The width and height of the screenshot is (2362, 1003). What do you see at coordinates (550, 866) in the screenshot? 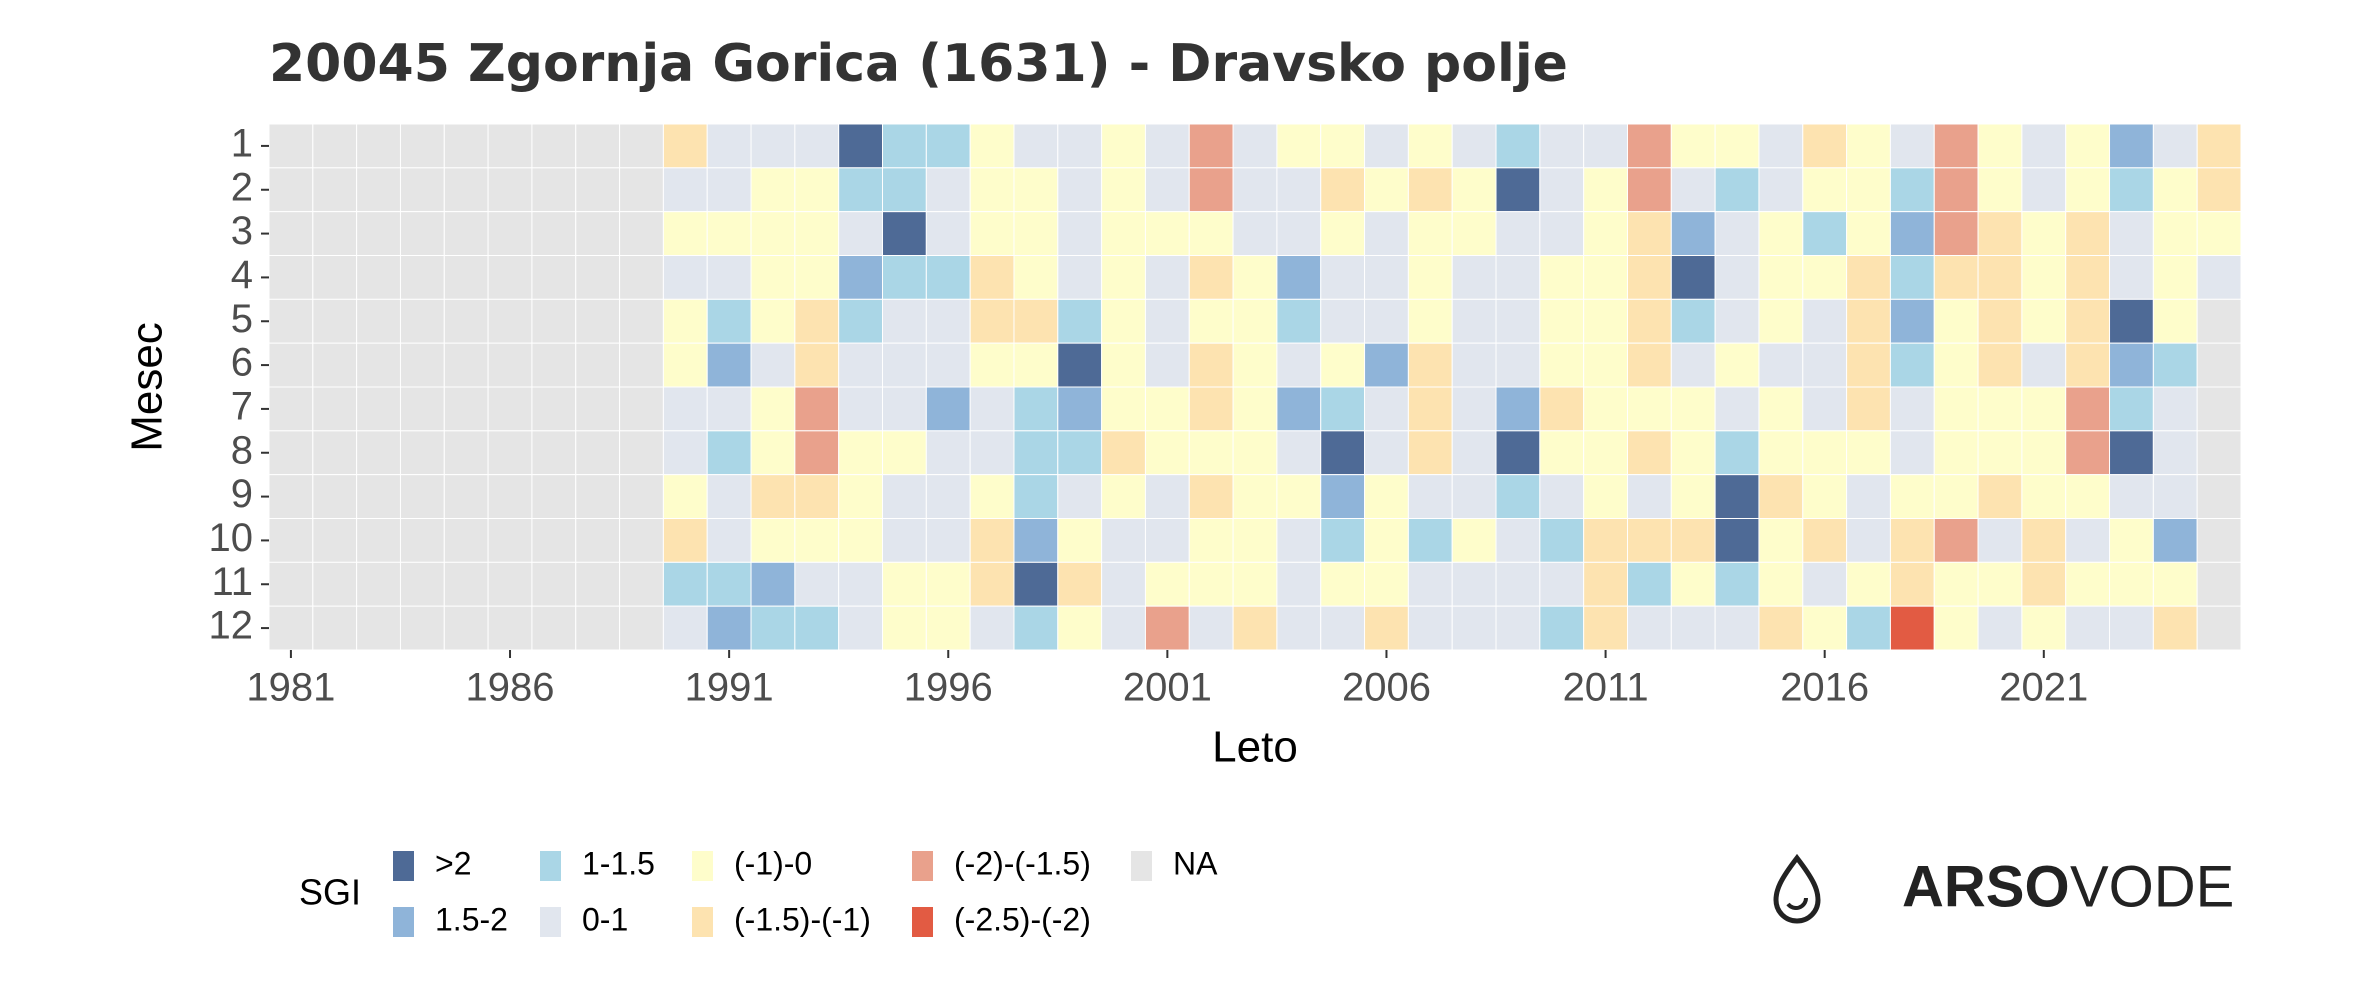
I see `legend-swatch` at bounding box center [550, 866].